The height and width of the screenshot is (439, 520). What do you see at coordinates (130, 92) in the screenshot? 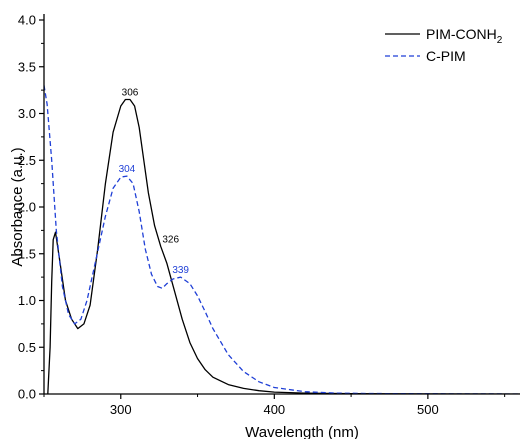
I see `peak-label: 306` at bounding box center [130, 92].